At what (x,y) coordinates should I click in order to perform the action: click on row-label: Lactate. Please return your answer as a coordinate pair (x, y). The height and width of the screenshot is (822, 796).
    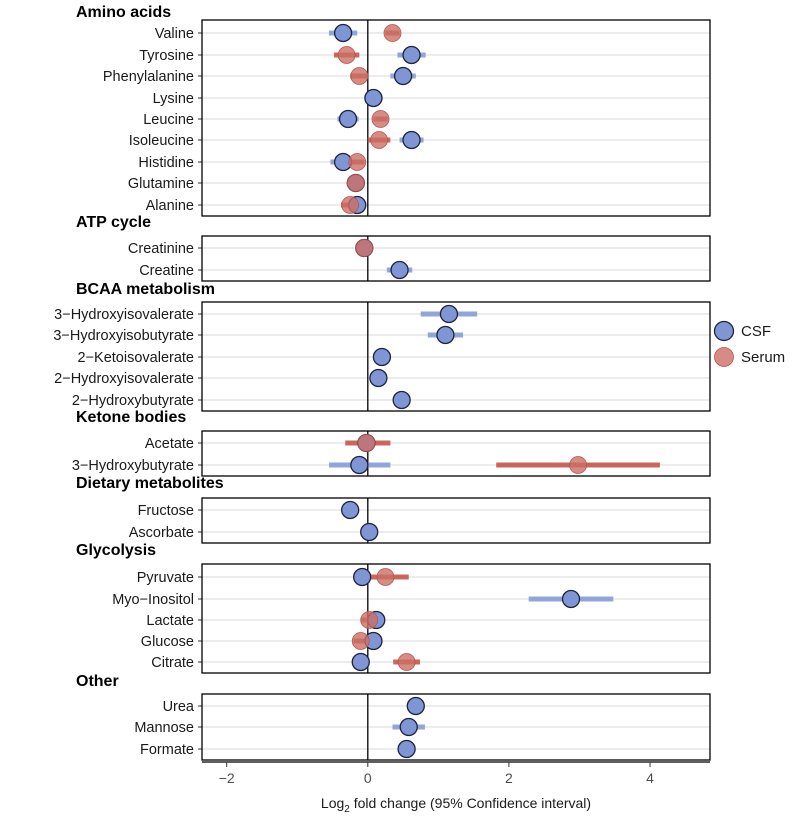
    Looking at the image, I should click on (170, 621).